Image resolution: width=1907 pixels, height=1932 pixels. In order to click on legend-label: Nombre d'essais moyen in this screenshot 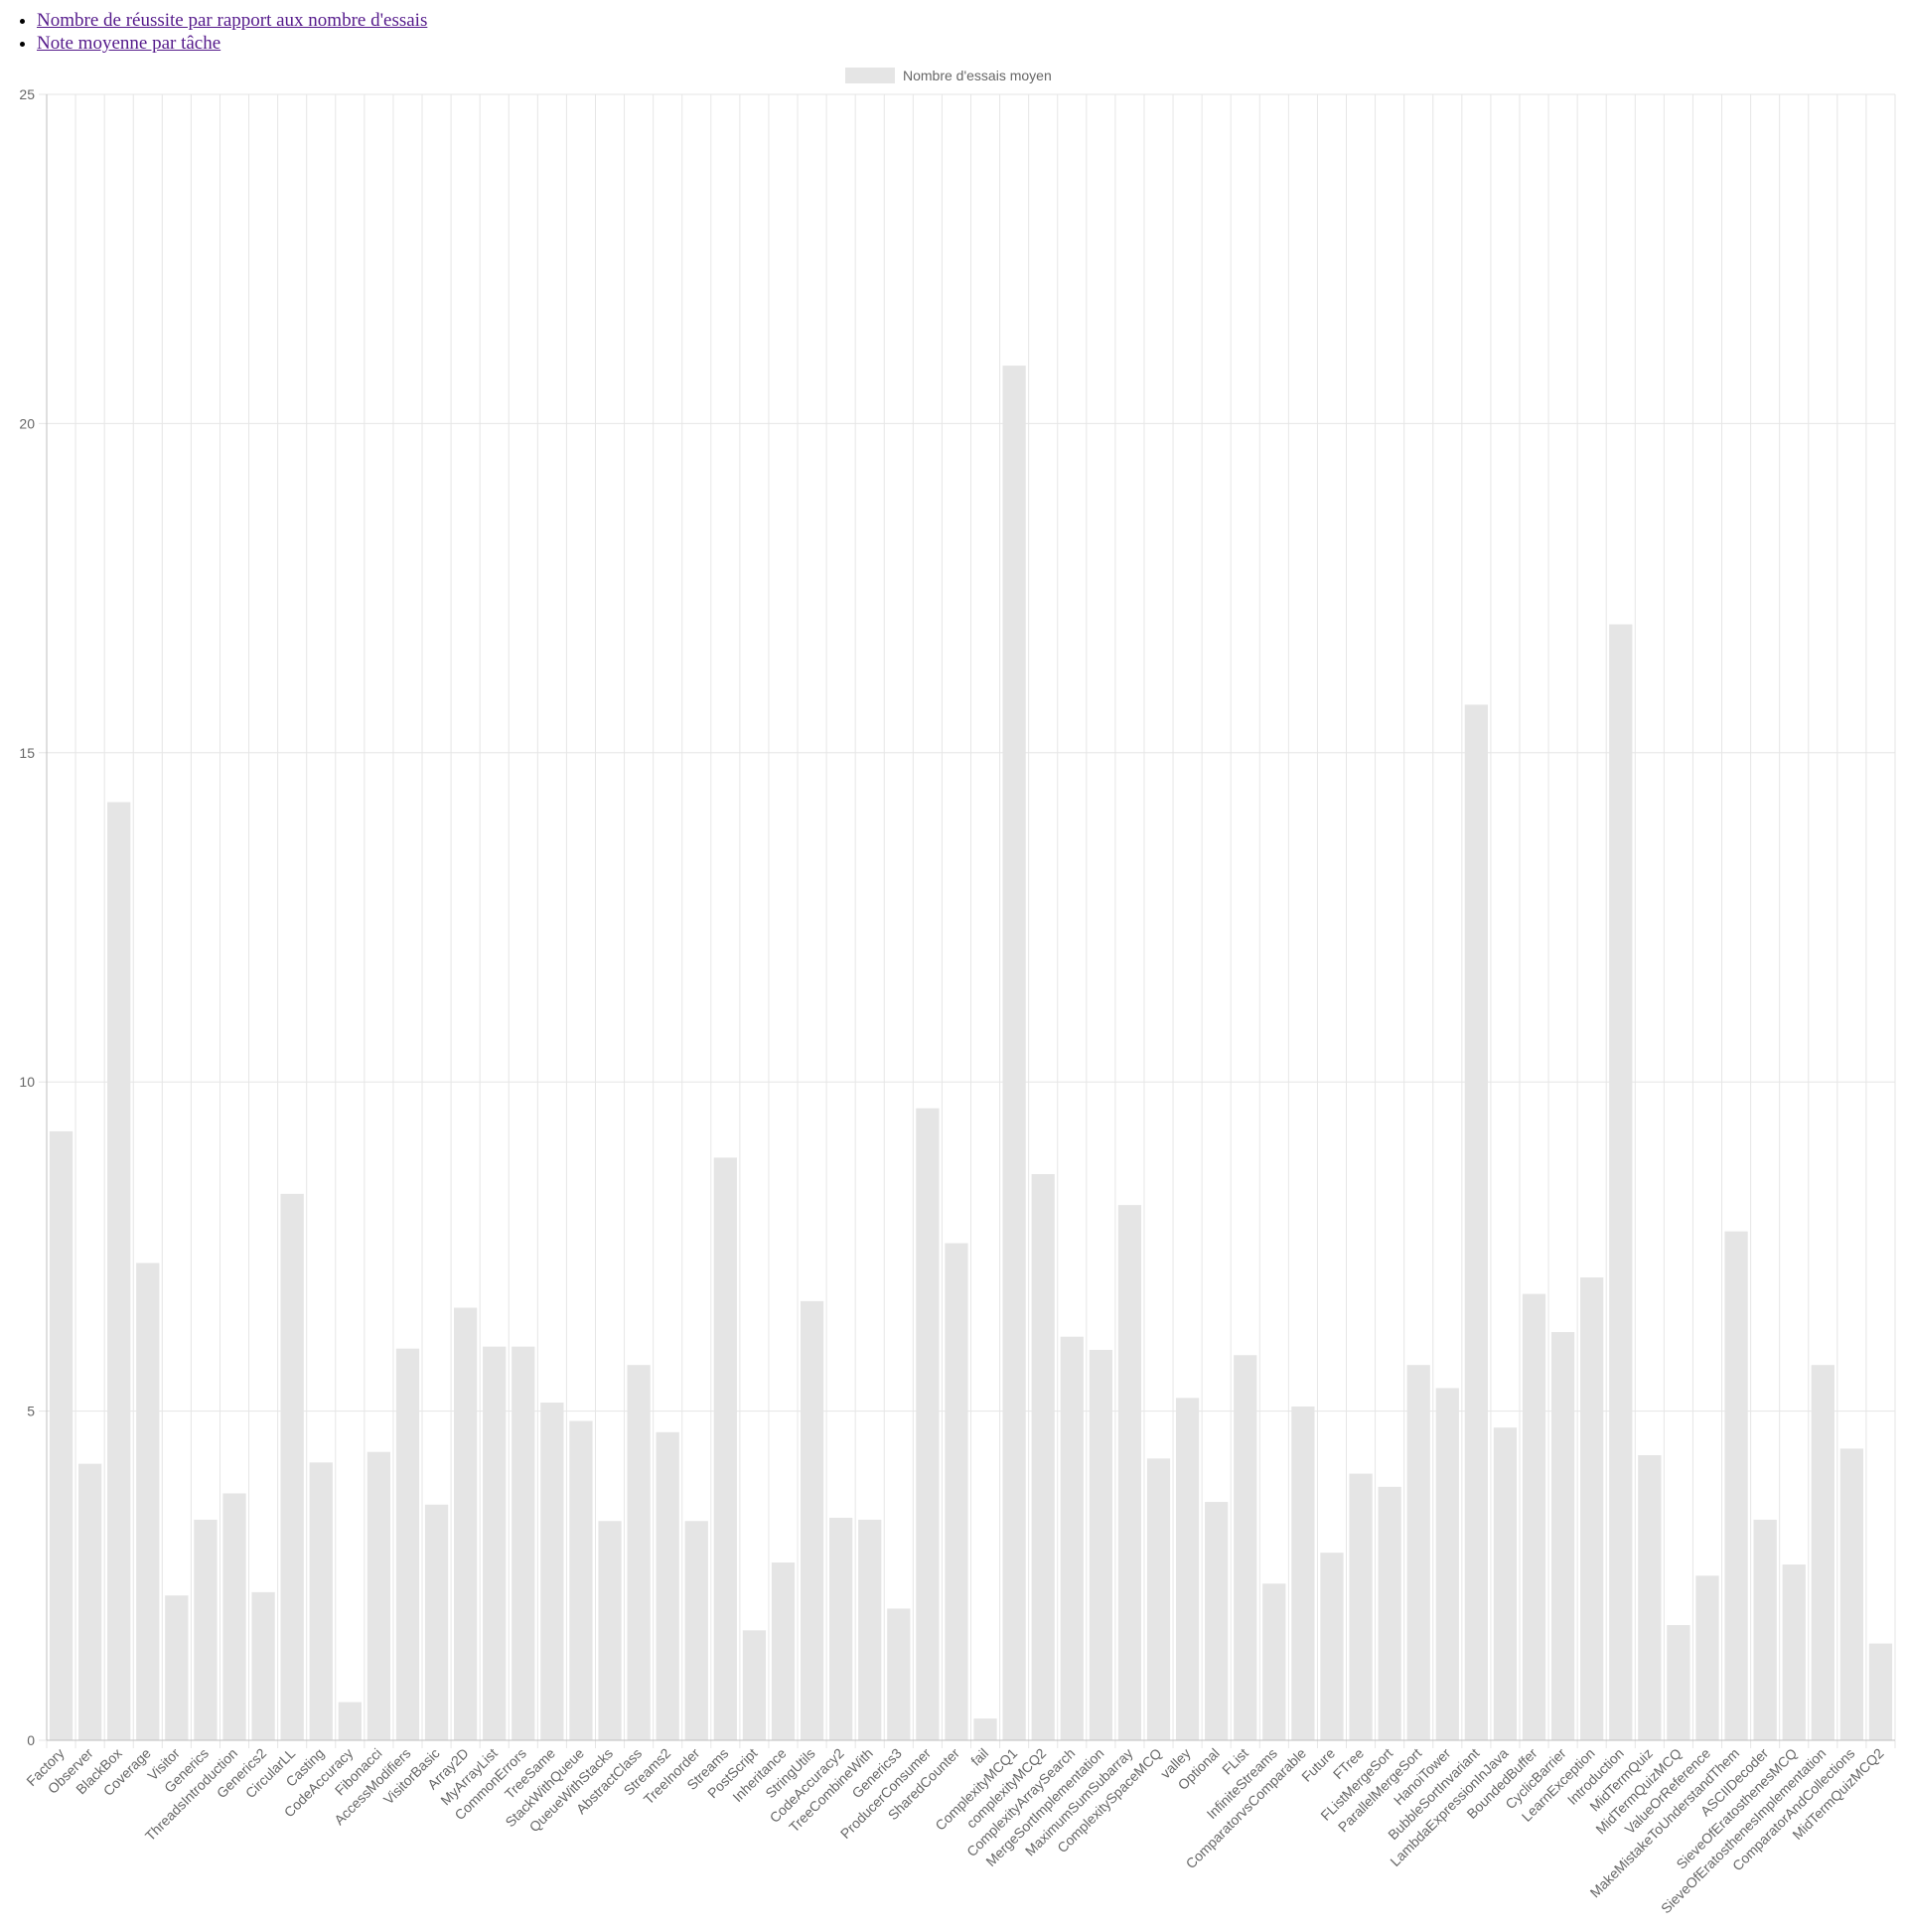, I will do `click(977, 75)`.